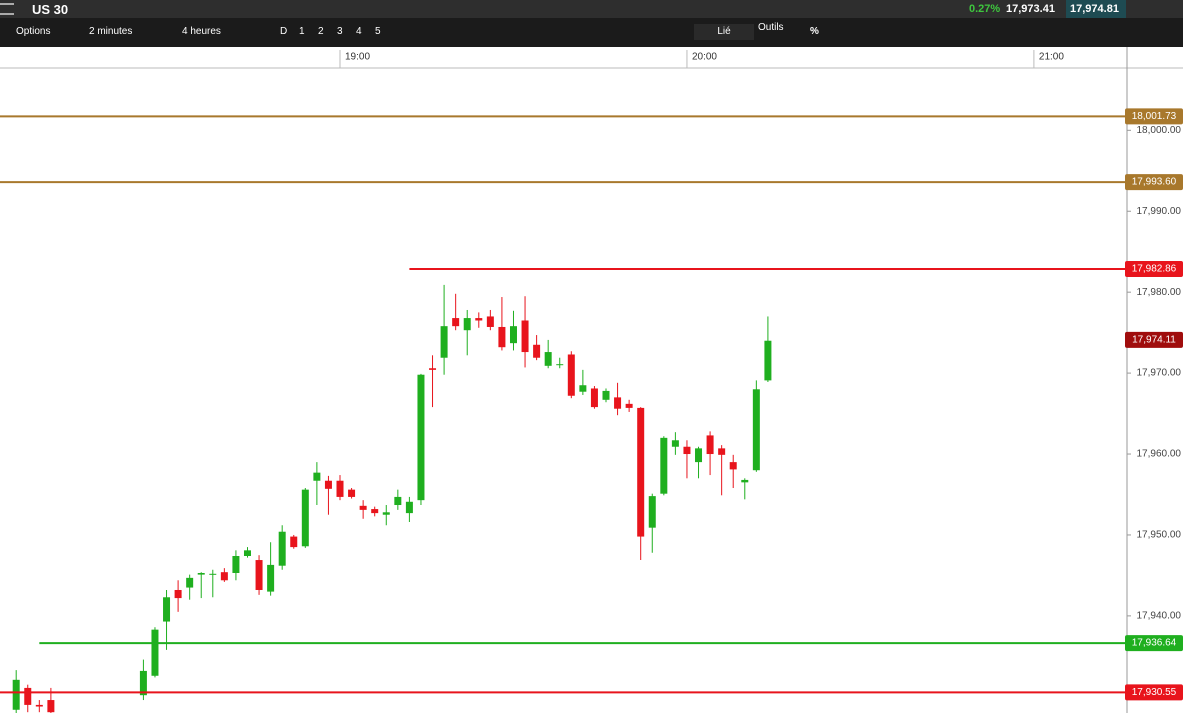 This screenshot has width=1183, height=713. I want to click on price-tag-label: 17,930.55, so click(1154, 692).